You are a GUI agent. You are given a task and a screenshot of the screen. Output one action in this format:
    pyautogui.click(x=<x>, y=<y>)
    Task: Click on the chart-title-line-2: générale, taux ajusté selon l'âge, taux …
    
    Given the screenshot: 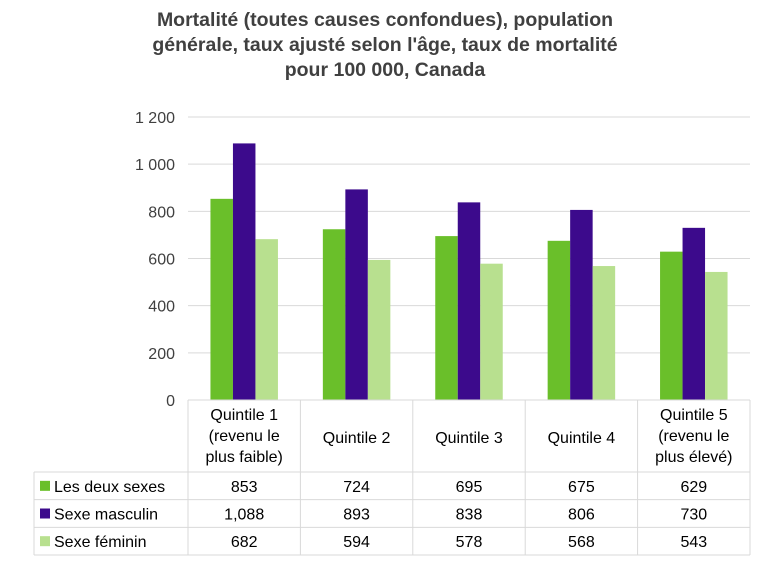 What is the action you would take?
    pyautogui.click(x=385, y=45)
    